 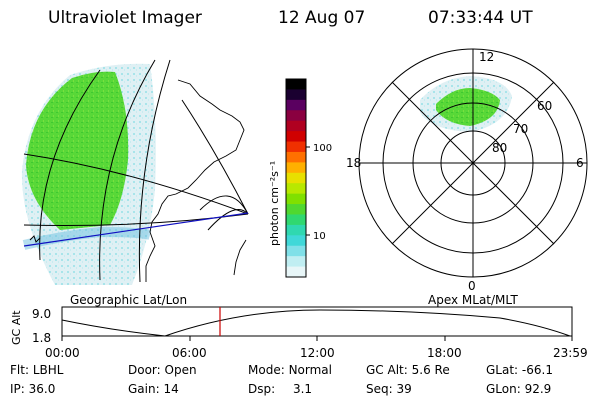 What do you see at coordinates (16, 327) in the screenshot?
I see `altitude-ylabel: GC Alt` at bounding box center [16, 327].